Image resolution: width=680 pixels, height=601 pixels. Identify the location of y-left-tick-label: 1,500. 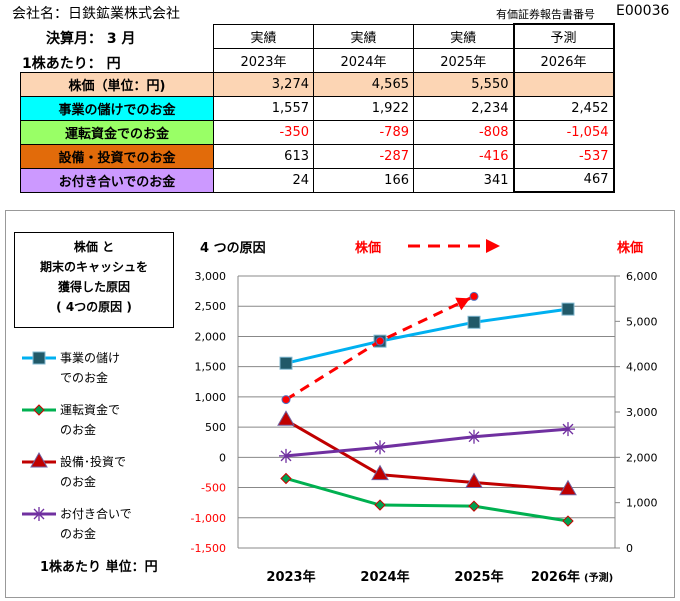
(211, 367).